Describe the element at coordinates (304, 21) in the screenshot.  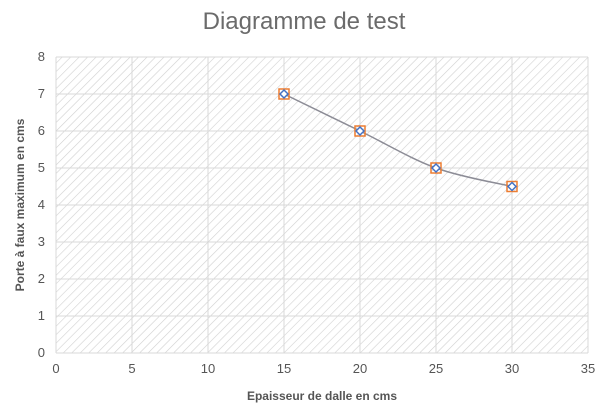
I see `chart-title: Diagramme de test` at that location.